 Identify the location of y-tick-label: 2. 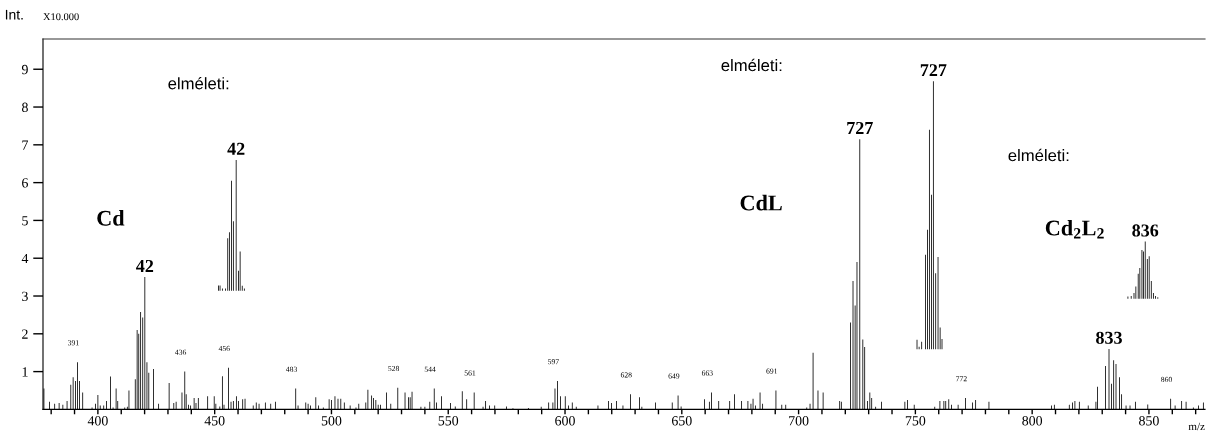
(25, 334).